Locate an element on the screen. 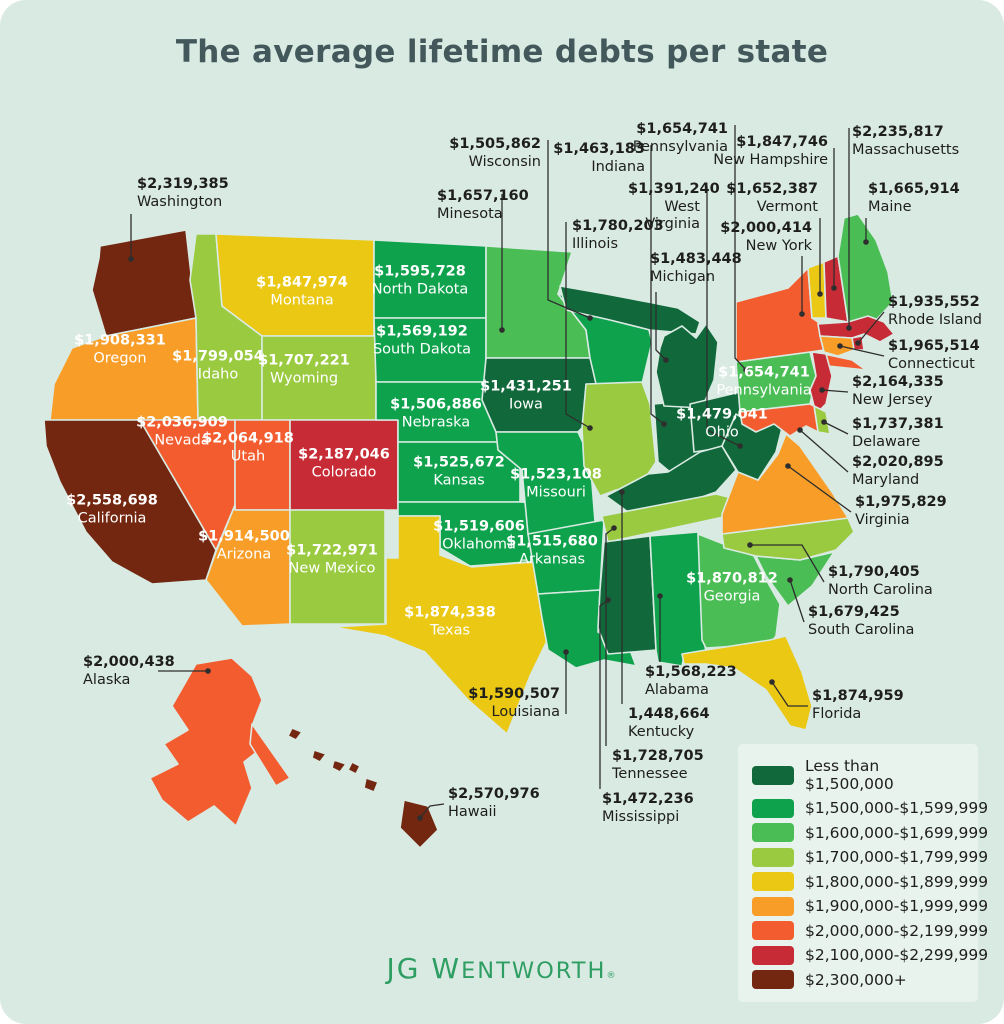 The height and width of the screenshot is (1024, 1004). state-shape-michigan-lower is located at coordinates (687, 366).